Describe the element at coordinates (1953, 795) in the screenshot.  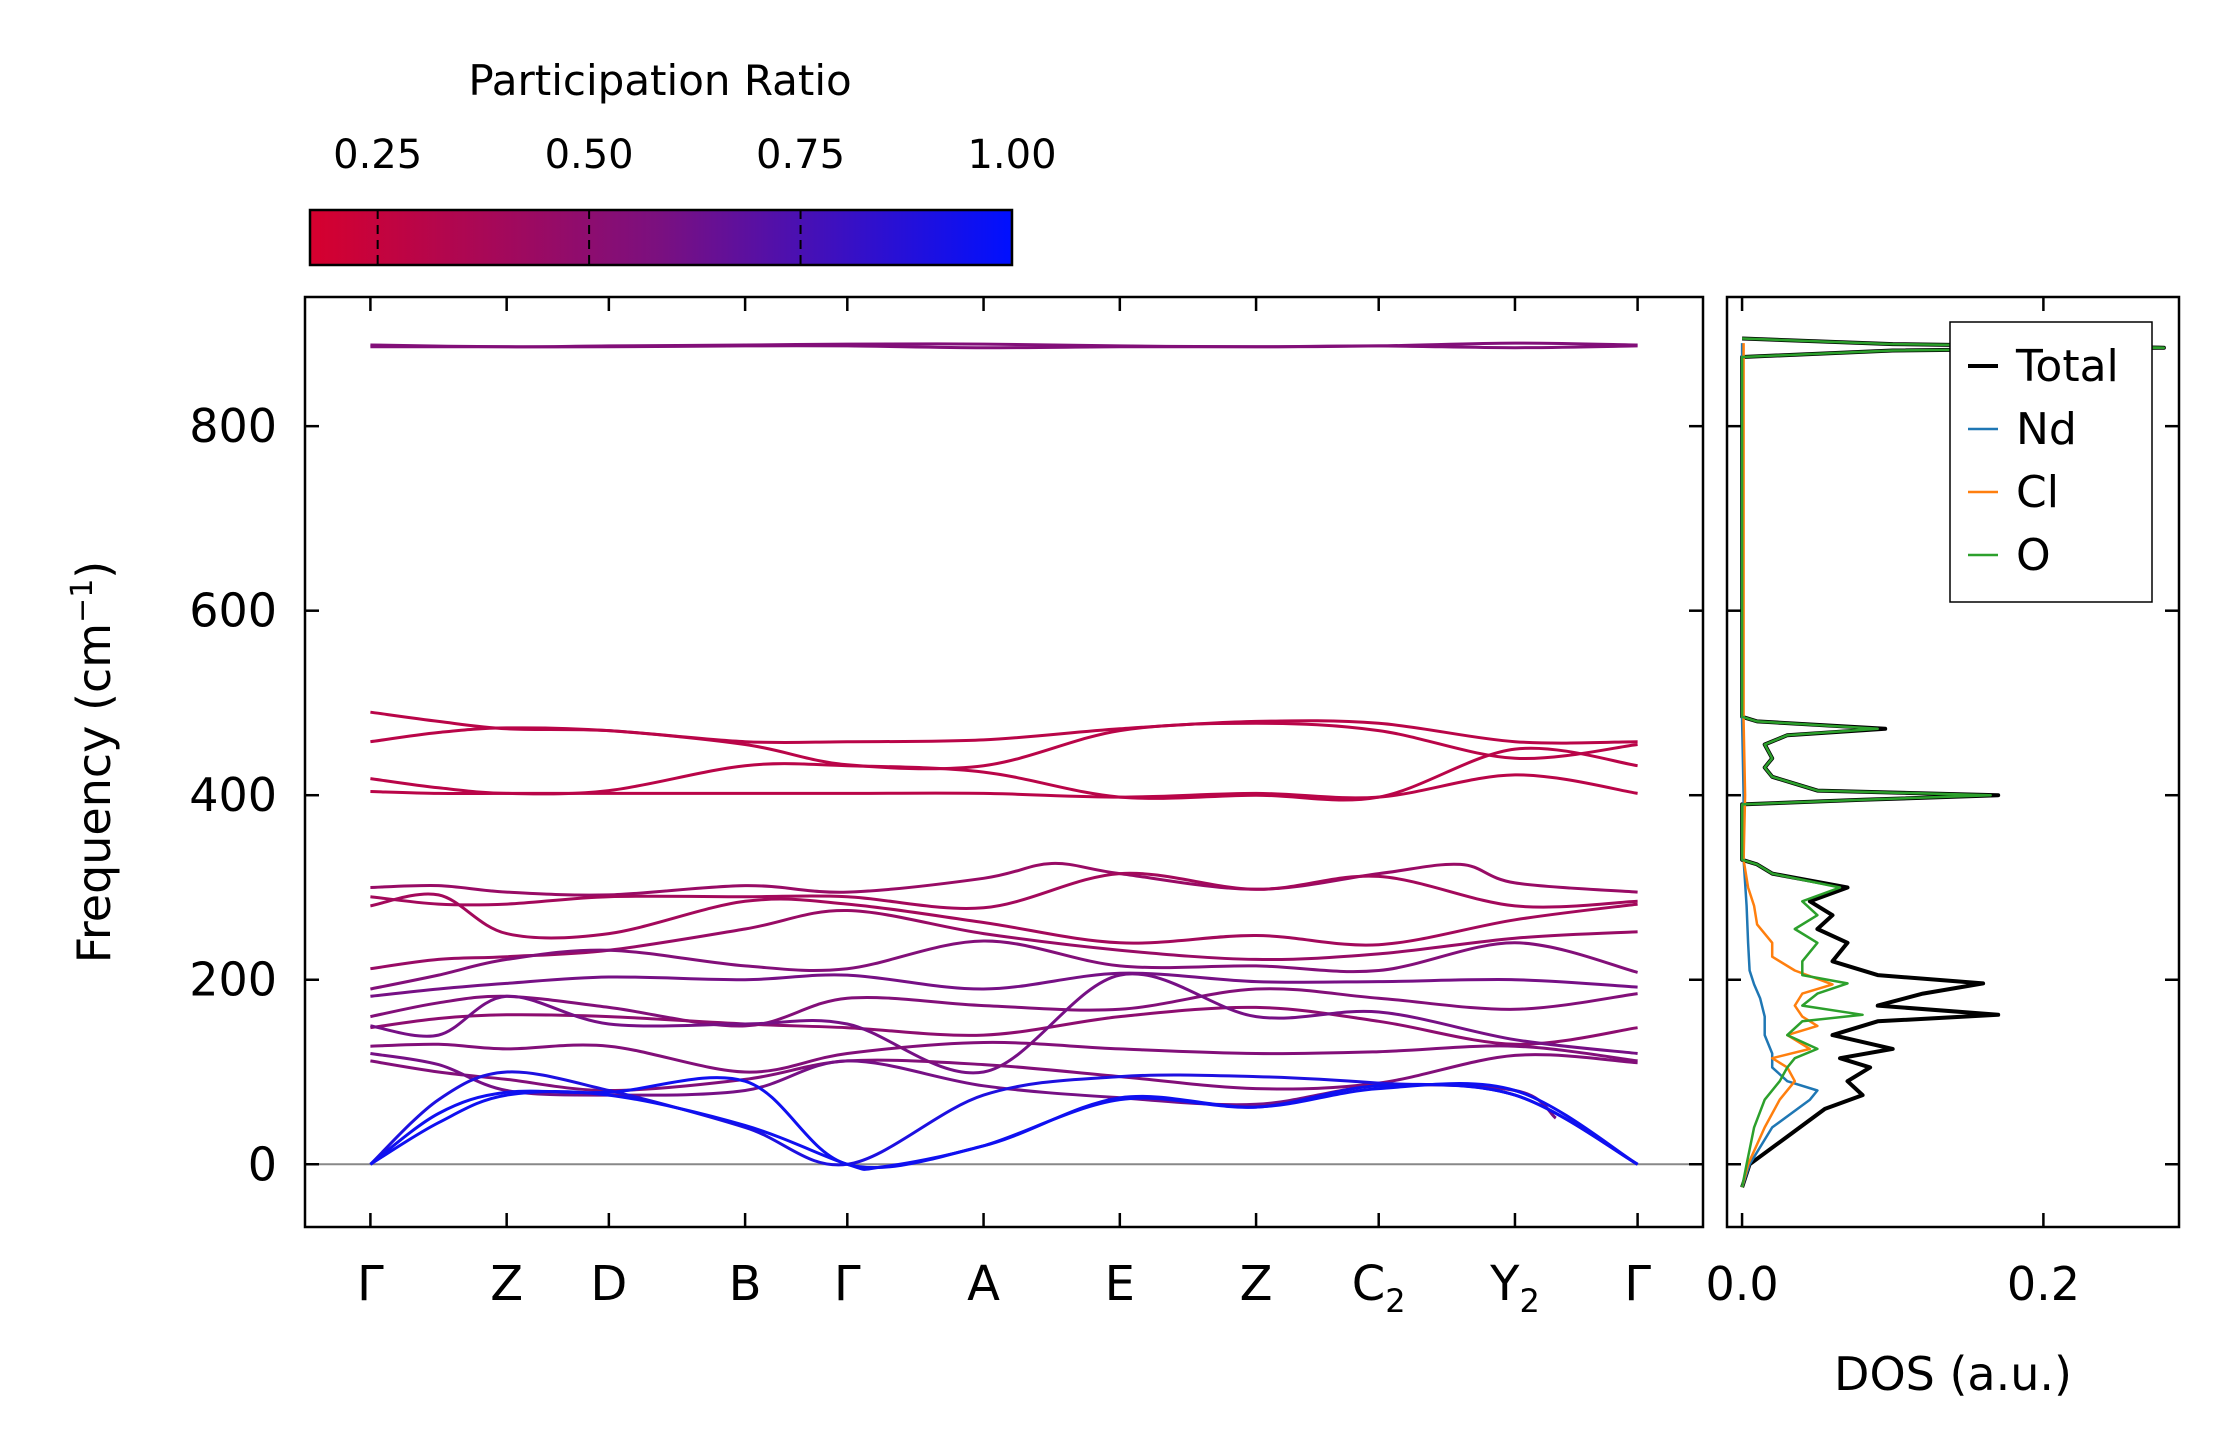
I see `dos-y-ticks` at that location.